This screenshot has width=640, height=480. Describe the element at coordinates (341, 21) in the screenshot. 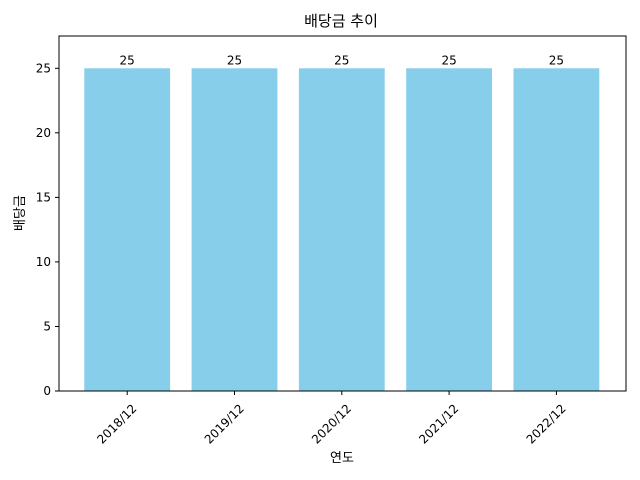

I see `chart-title: 배당금 추이` at that location.